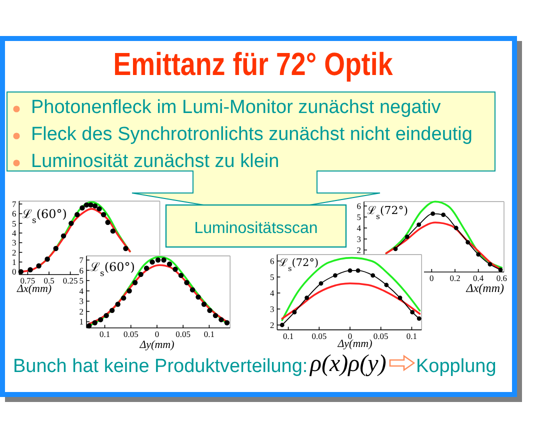 Image resolution: width=550 pixels, height=425 pixels. What do you see at coordinates (70, 281) in the screenshot?
I see `x-tick-label: 0.25` at bounding box center [70, 281].